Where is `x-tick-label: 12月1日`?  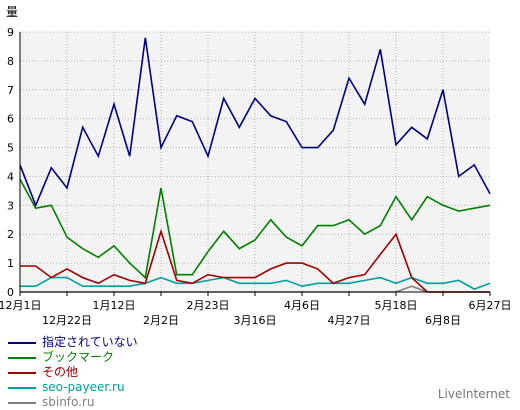
x-tick-label: 12月1日 is located at coordinates (21, 305).